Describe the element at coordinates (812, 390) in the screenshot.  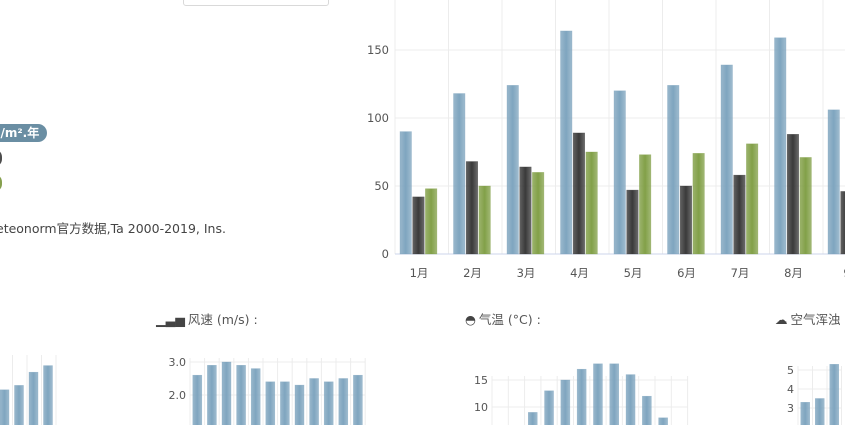
I see `cloud-chart: 3 4 5` at that location.